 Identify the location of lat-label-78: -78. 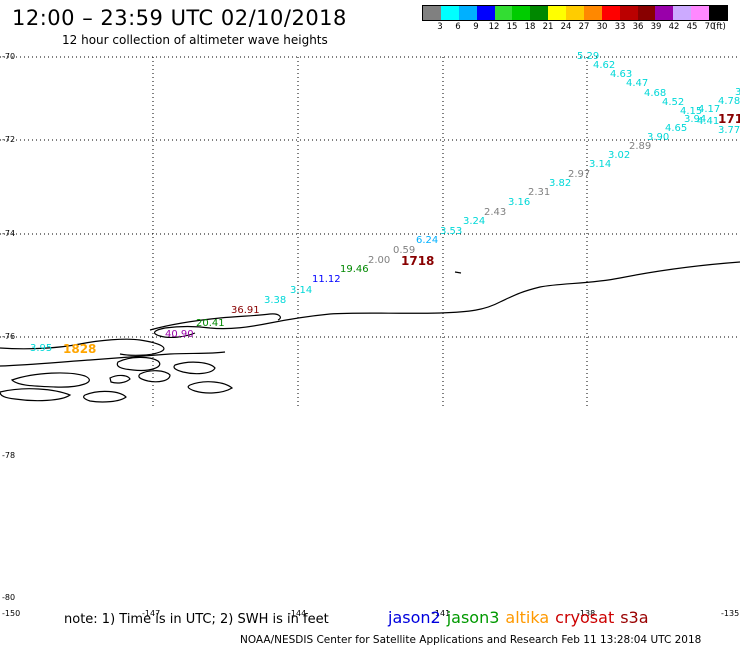
(9, 455).